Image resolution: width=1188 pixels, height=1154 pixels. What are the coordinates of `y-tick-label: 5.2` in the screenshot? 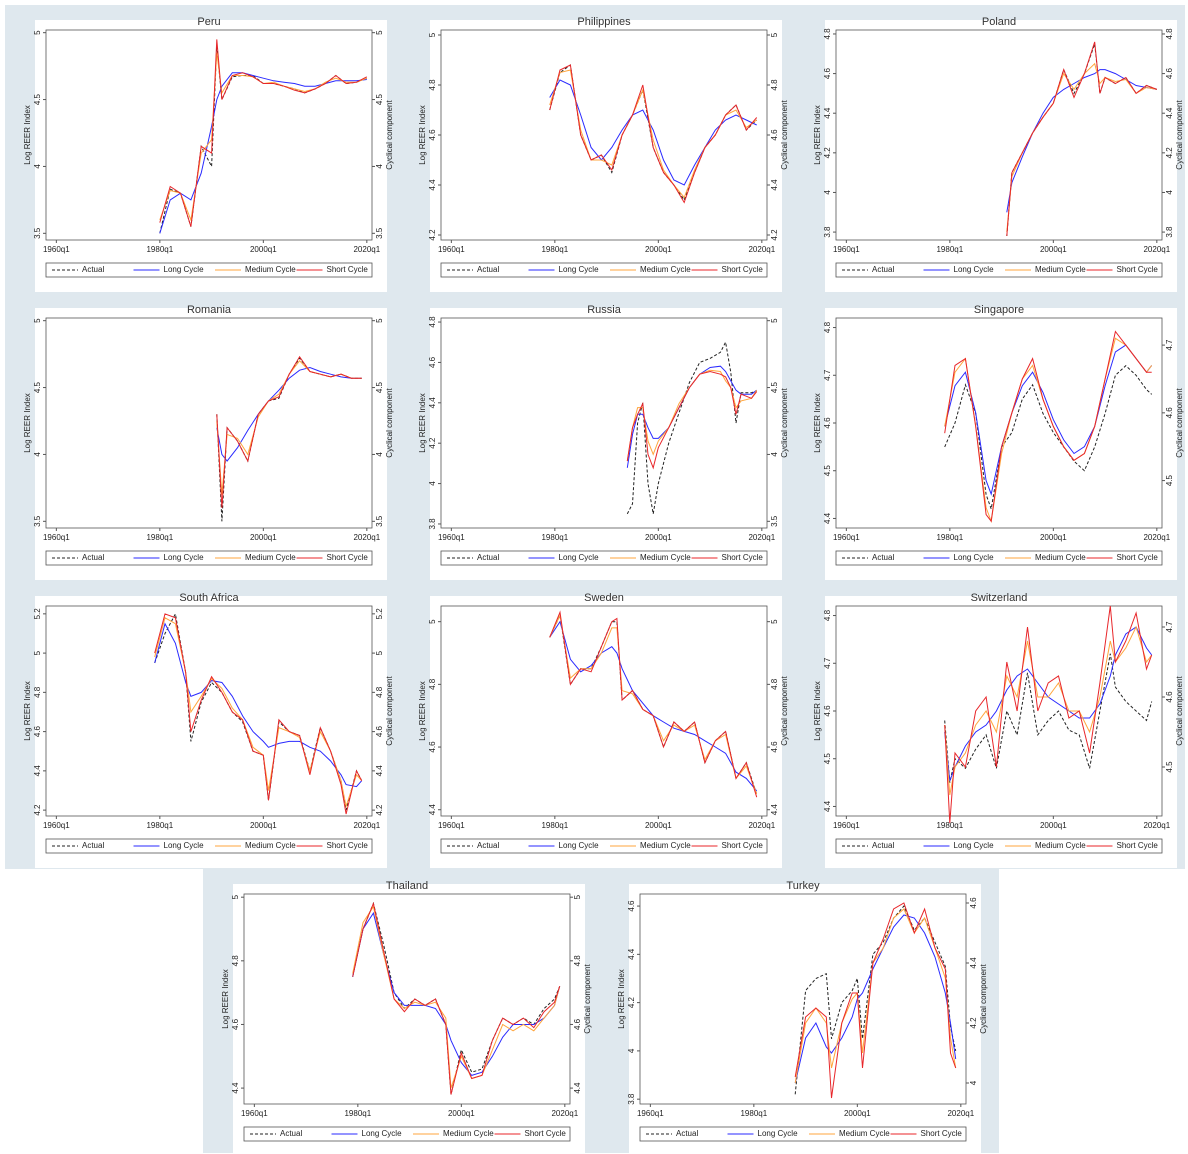 It's located at (37, 614).